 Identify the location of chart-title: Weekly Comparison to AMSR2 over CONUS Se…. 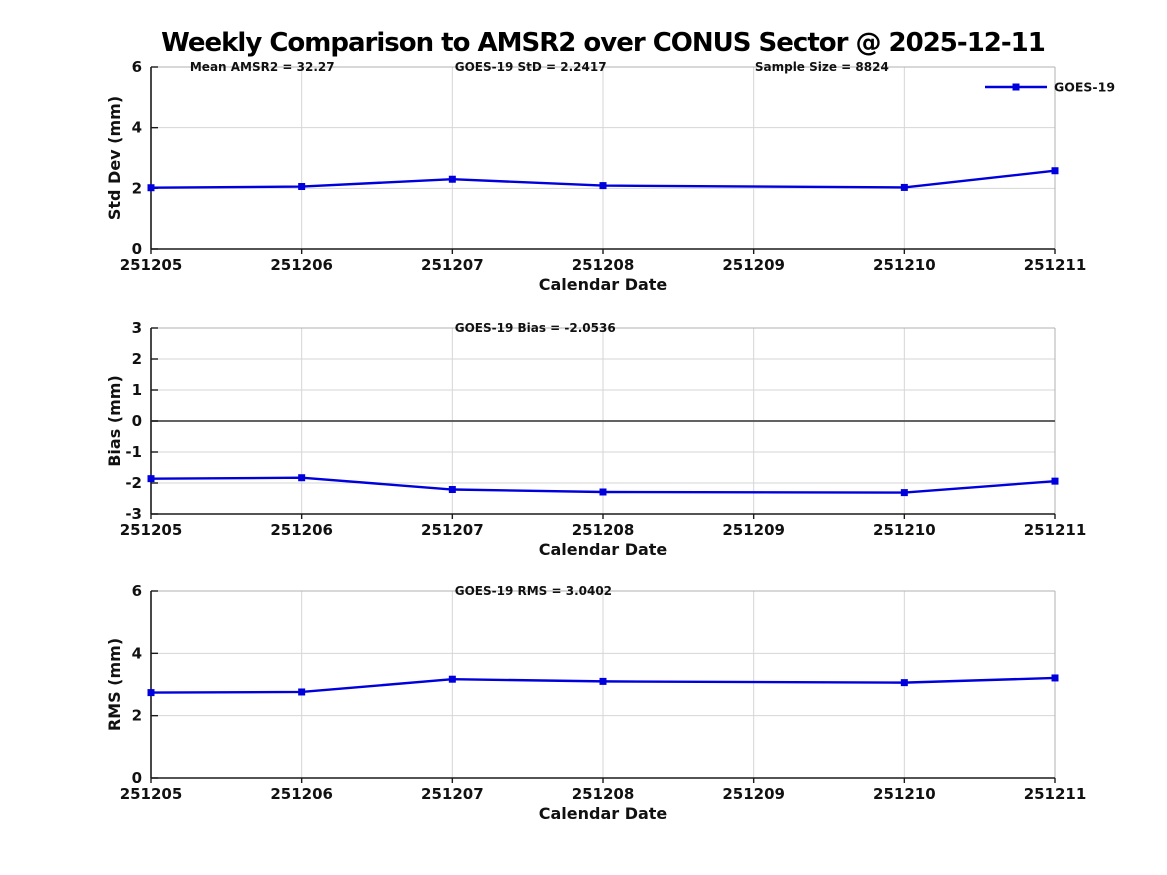
(603, 43).